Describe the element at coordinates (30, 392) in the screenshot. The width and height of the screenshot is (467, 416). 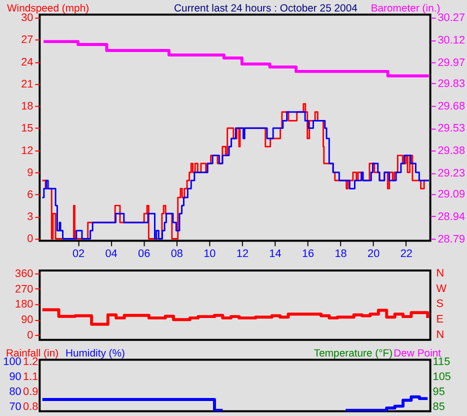
I see `y3-tick-label: 0.9` at that location.